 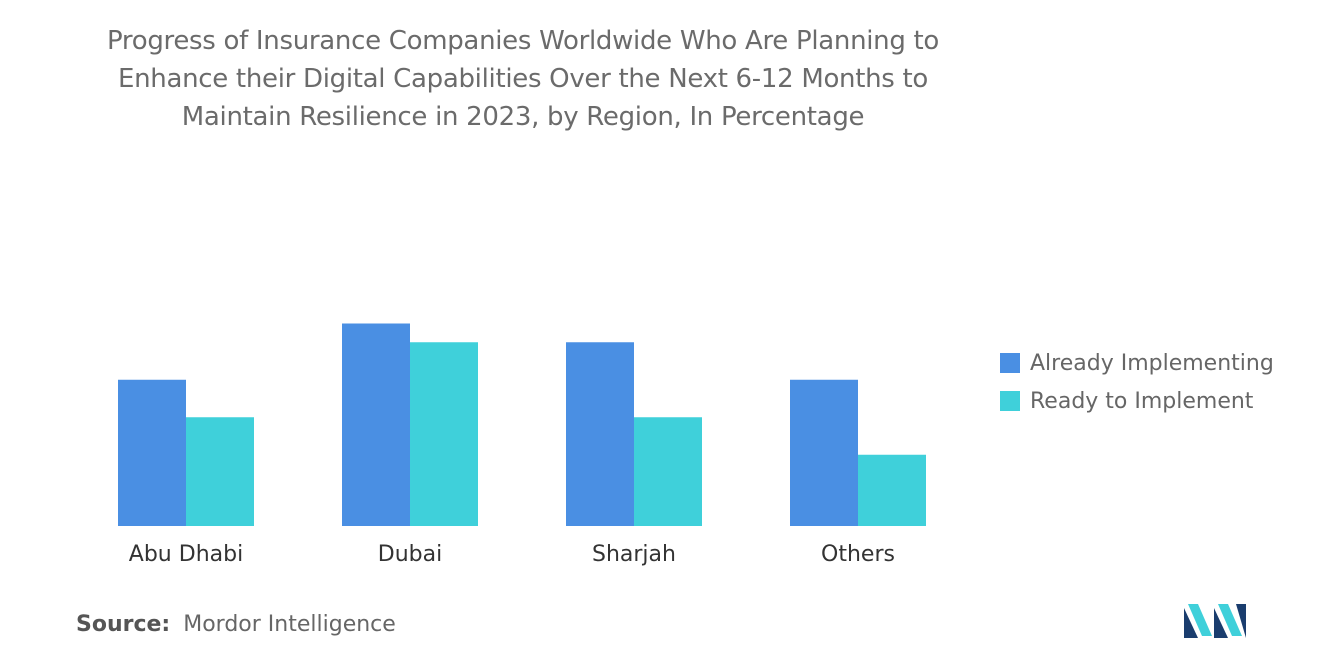 I want to click on x-tick-label: Abu Dhabi, so click(x=186, y=554).